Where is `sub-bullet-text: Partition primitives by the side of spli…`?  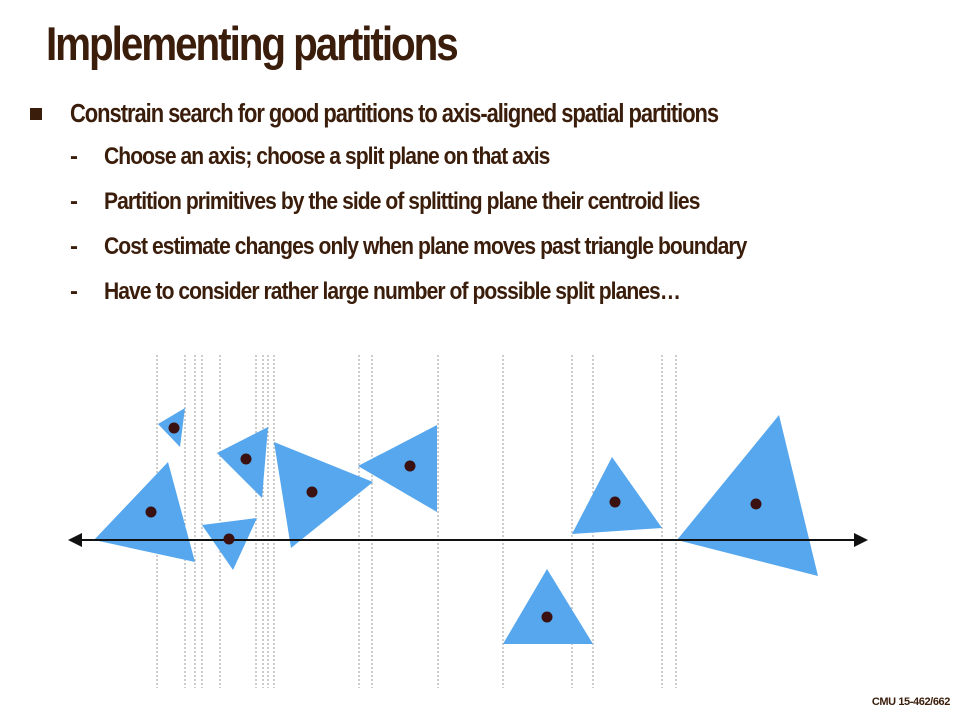 sub-bullet-text: Partition primitives by the side of spli… is located at coordinates (402, 201).